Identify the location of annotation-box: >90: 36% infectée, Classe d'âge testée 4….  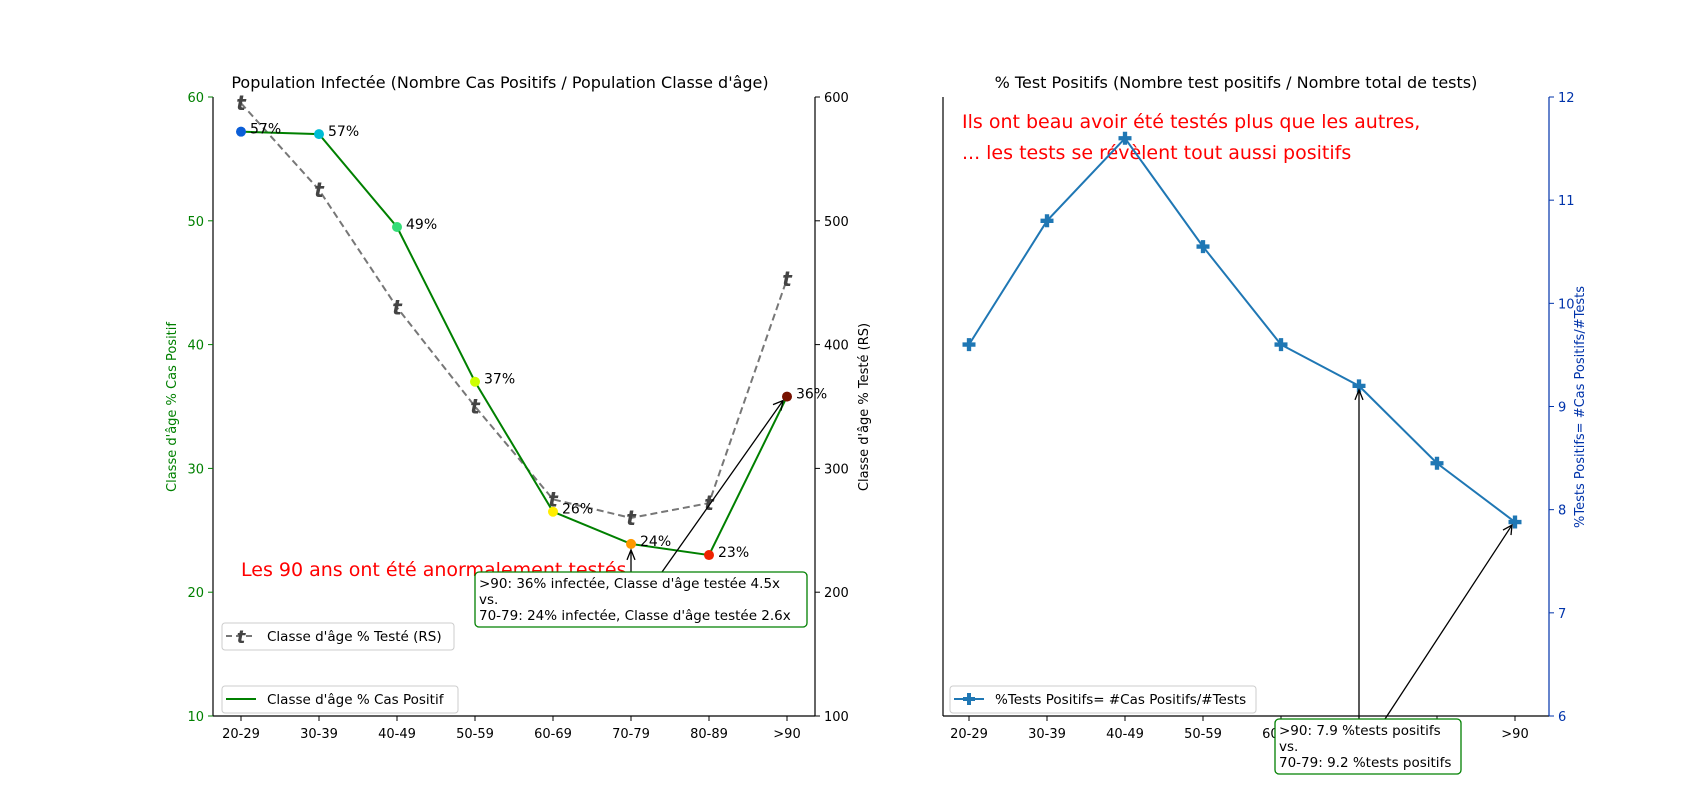
(641, 513).